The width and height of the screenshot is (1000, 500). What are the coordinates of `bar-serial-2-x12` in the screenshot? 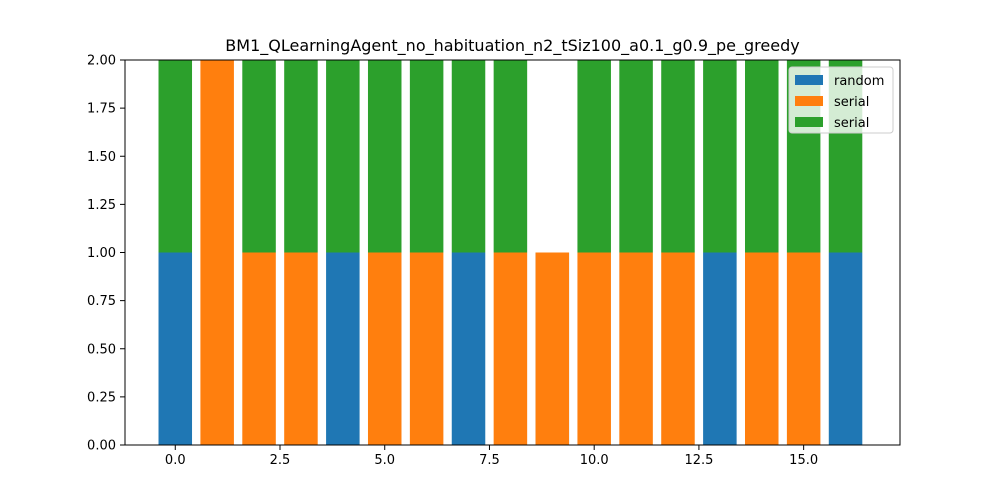 It's located at (678, 156).